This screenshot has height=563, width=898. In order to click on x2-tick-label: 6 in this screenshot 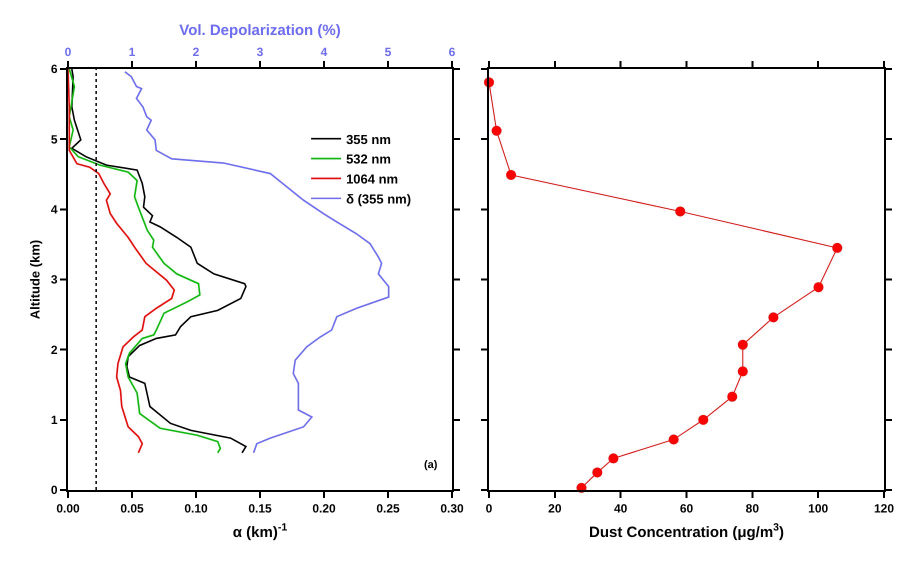, I will do `click(452, 52)`.